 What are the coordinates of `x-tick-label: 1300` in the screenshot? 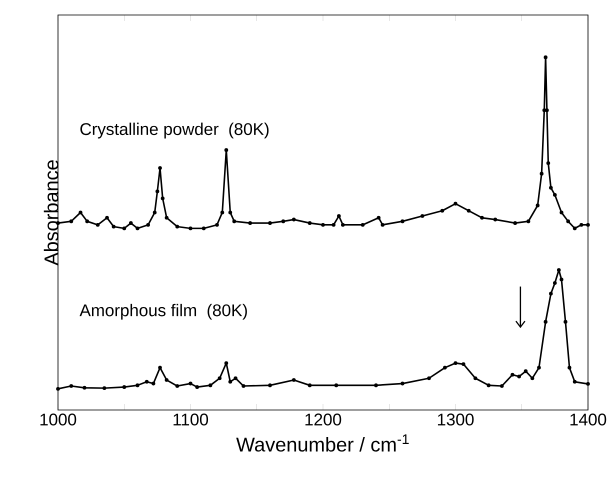 It's located at (456, 420).